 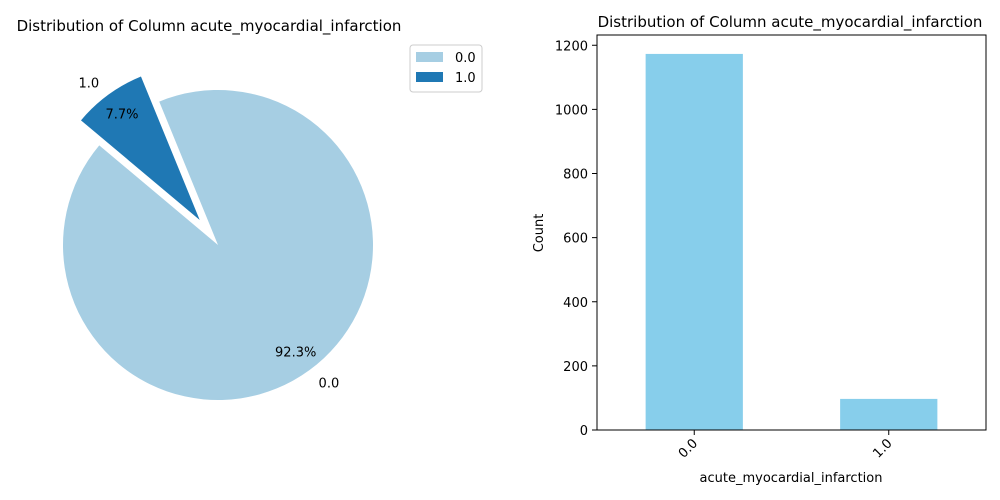 What do you see at coordinates (295, 352) in the screenshot?
I see `pie-percent-label: 92.3%` at bounding box center [295, 352].